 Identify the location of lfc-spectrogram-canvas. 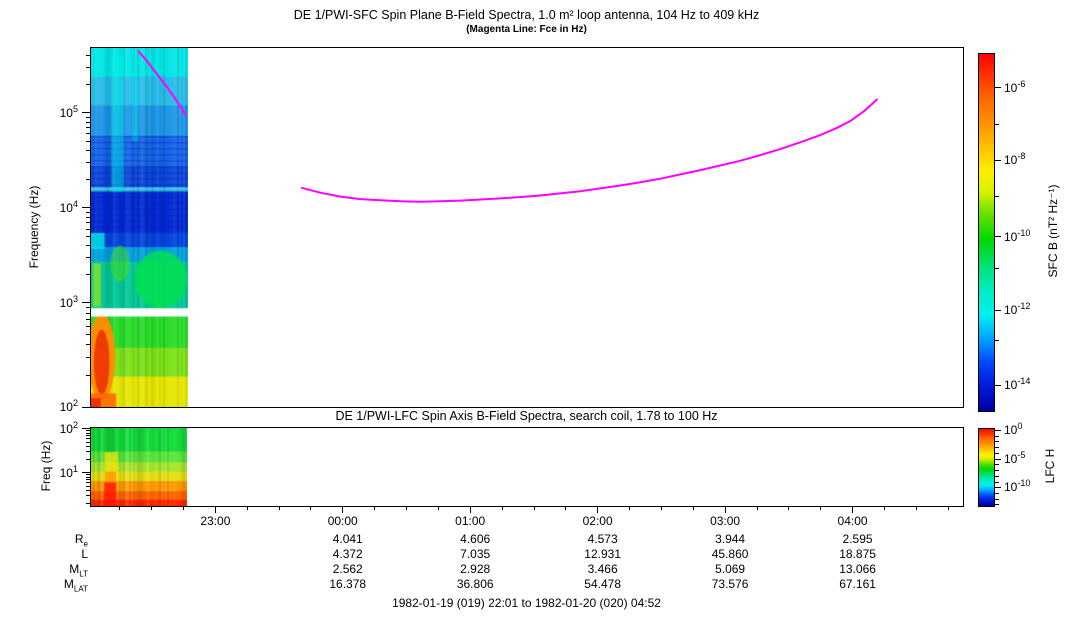
(139, 467).